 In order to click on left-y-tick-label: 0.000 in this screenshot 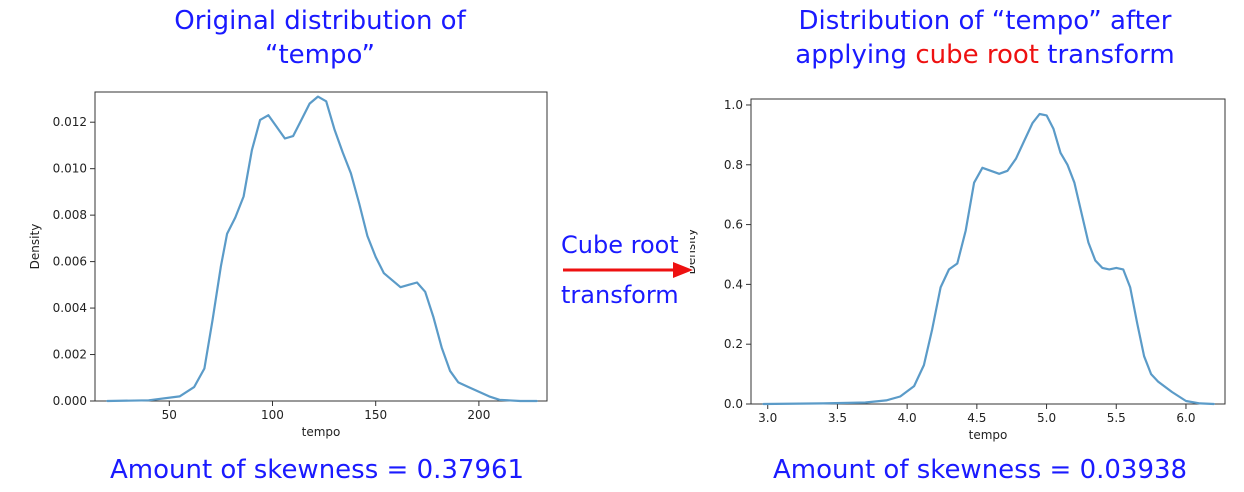, I will do `click(70, 401)`.